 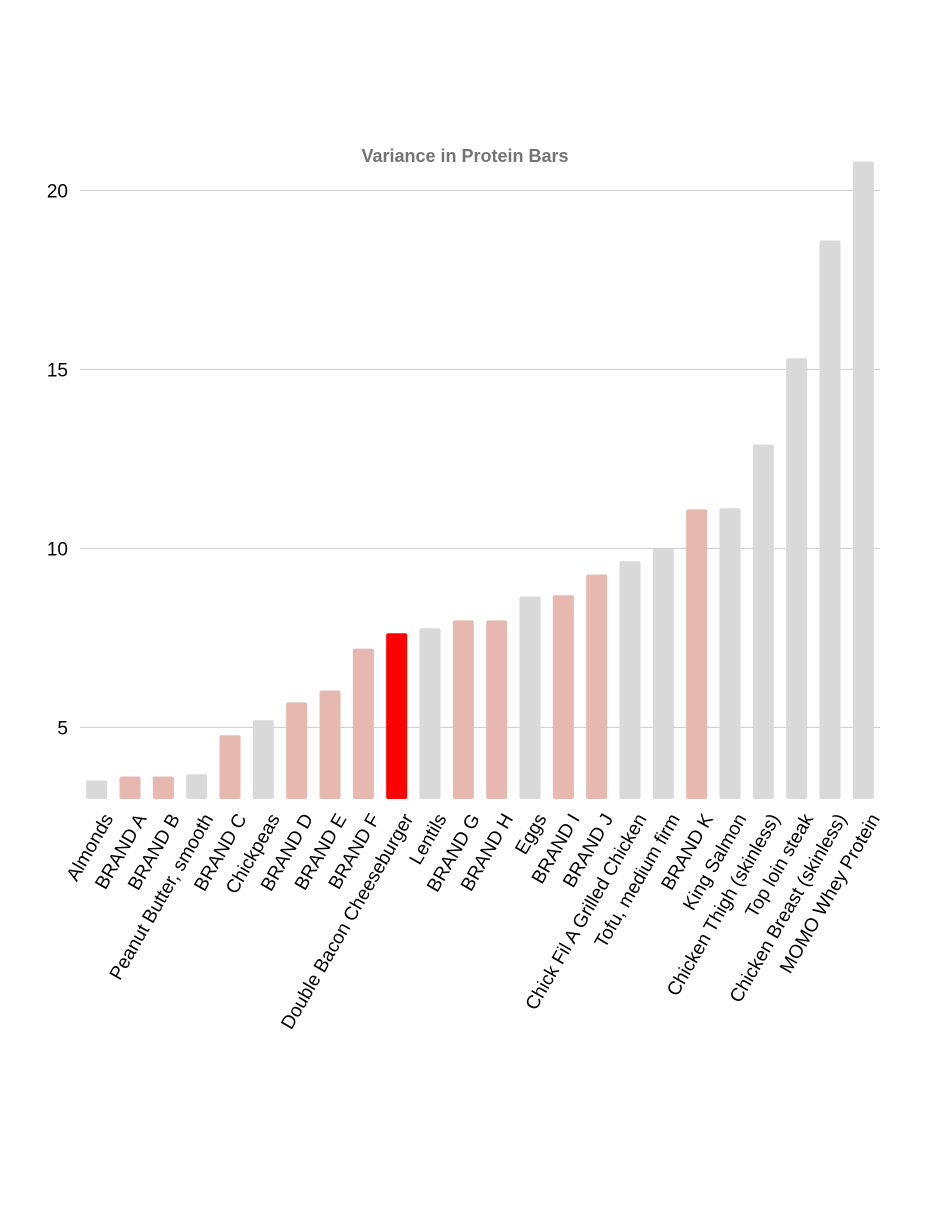 What do you see at coordinates (464, 156) in the screenshot?
I see `chart-title: Variance in Protein Bars` at bounding box center [464, 156].